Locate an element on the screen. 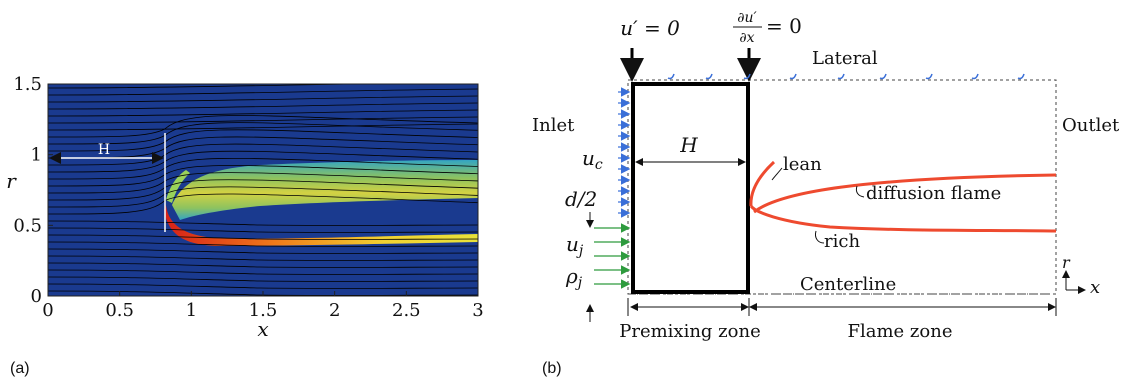 The width and height of the screenshot is (1128, 381). flame-lean-branch is located at coordinates (762, 183).